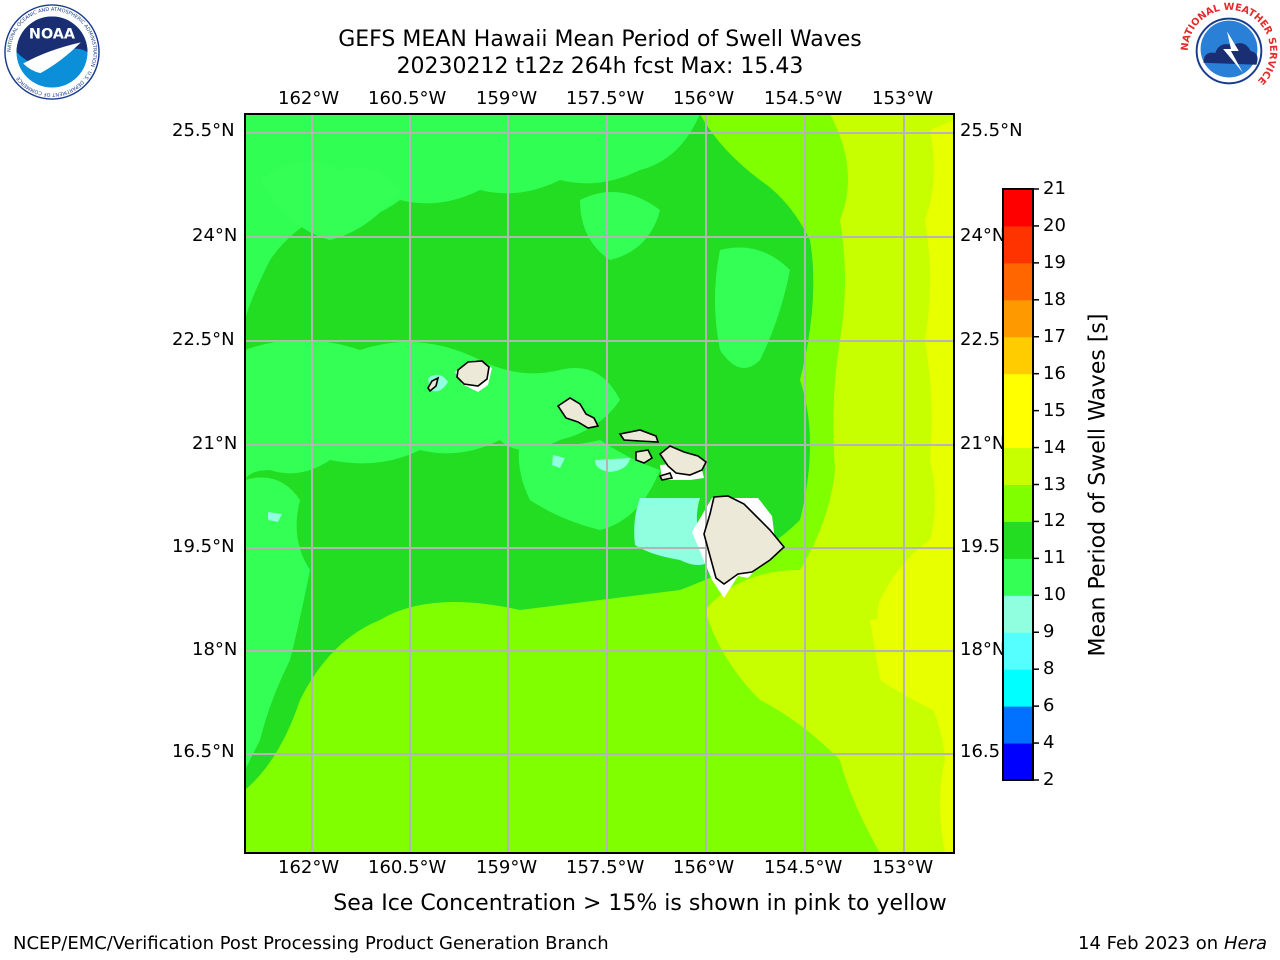 This screenshot has width=1280, height=960. What do you see at coordinates (903, 98) in the screenshot?
I see `lon-label-top: 153°W` at bounding box center [903, 98].